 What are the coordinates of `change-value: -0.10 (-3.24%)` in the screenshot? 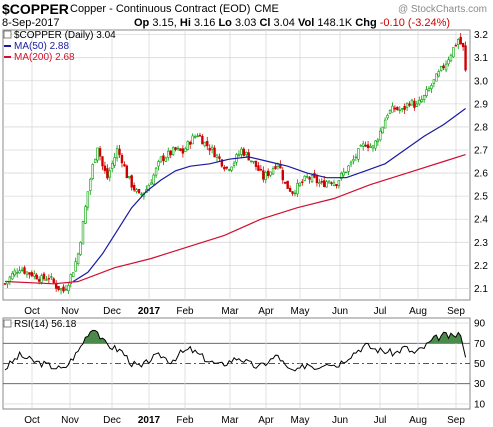 It's located at (415, 23).